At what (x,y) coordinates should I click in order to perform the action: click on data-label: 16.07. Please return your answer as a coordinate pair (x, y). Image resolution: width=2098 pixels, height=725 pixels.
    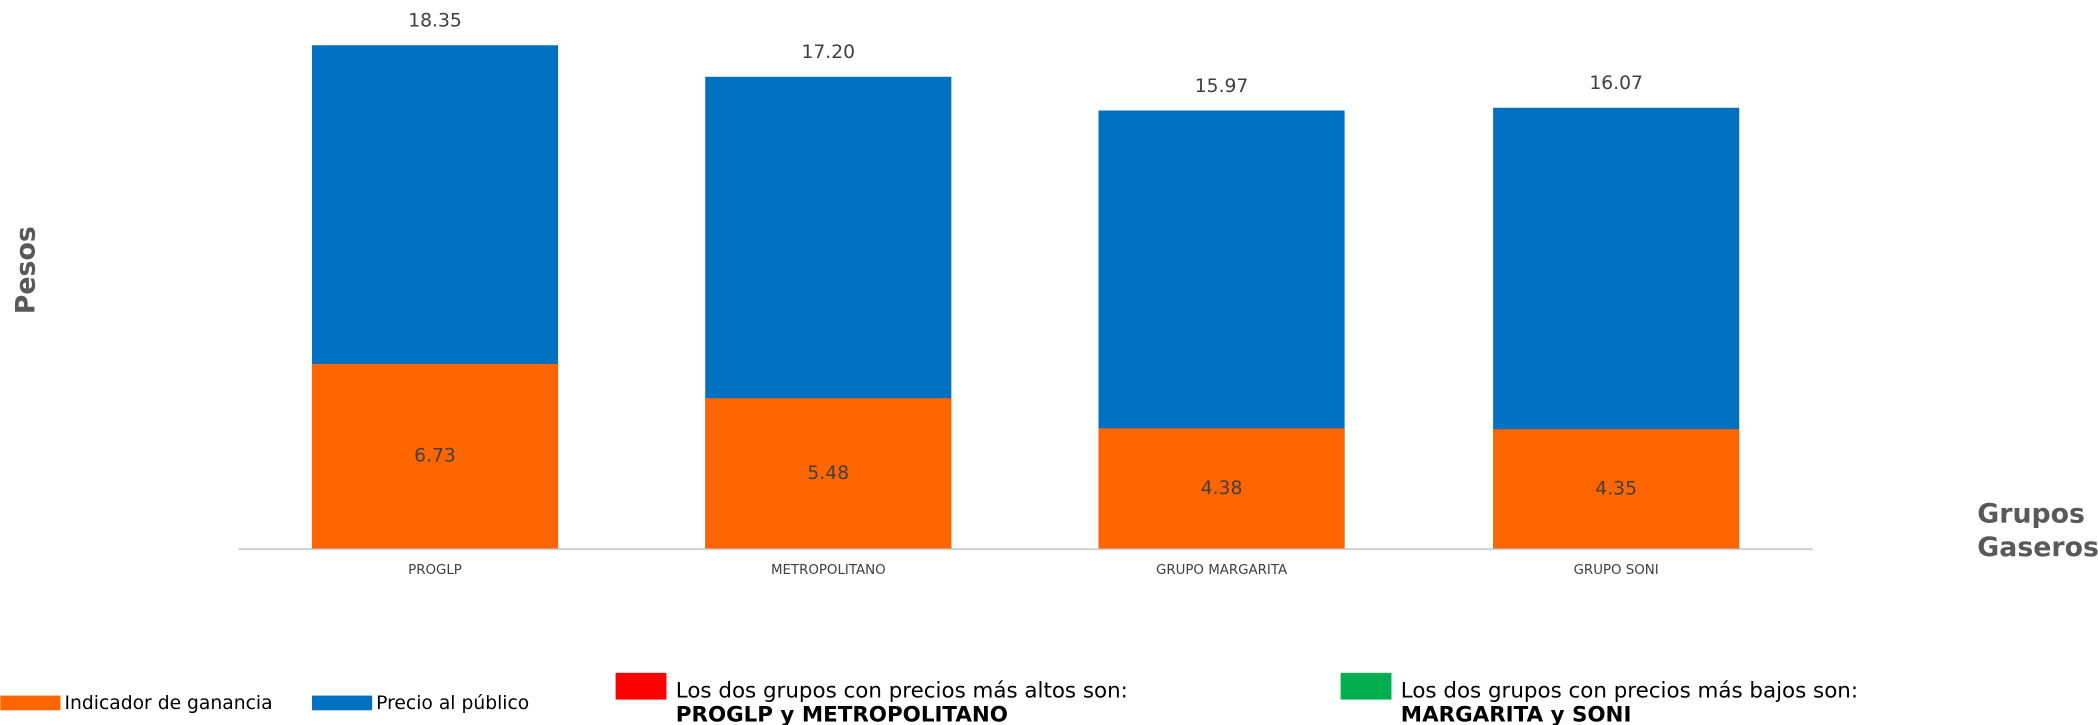
    Looking at the image, I should click on (1616, 83).